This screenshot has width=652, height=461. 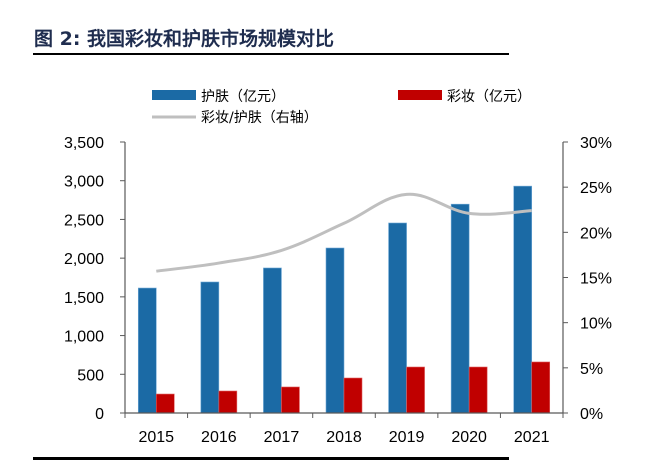 What do you see at coordinates (290, 400) in the screenshot?
I see `bar-makeup-2017` at bounding box center [290, 400].